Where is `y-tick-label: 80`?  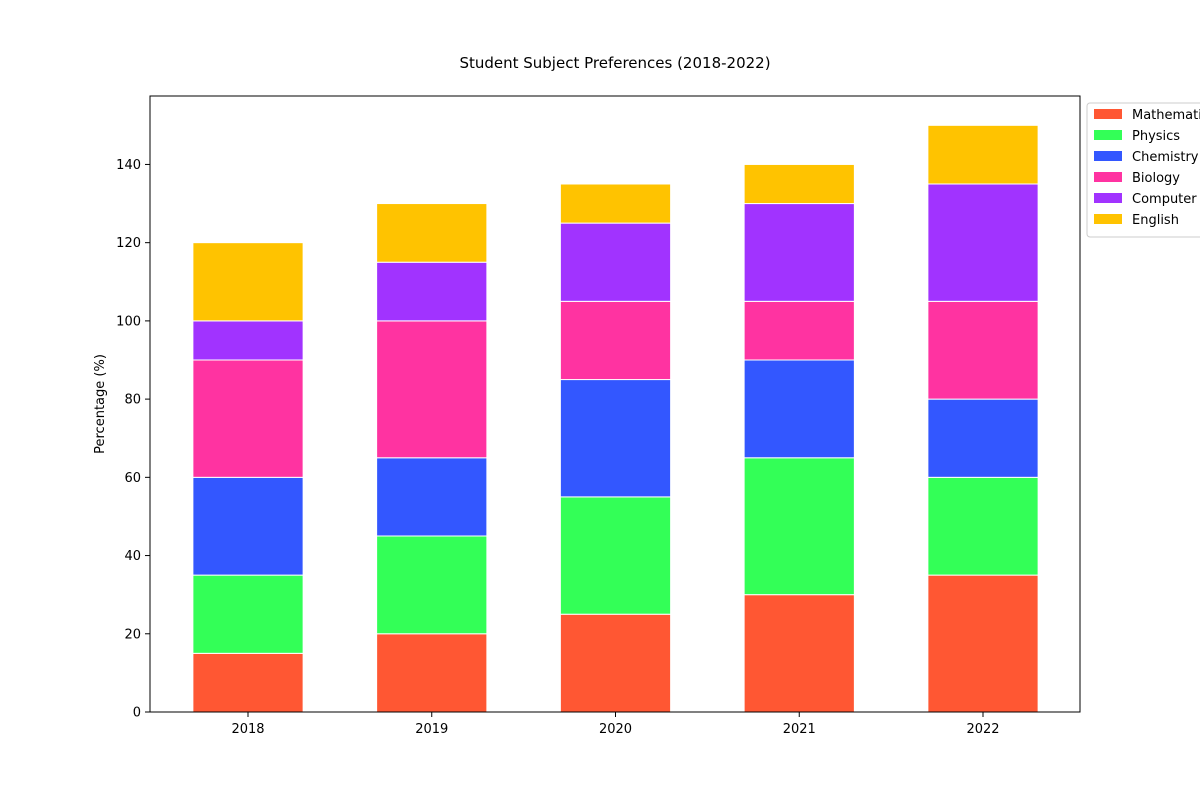 y-tick-label: 80 is located at coordinates (132, 400).